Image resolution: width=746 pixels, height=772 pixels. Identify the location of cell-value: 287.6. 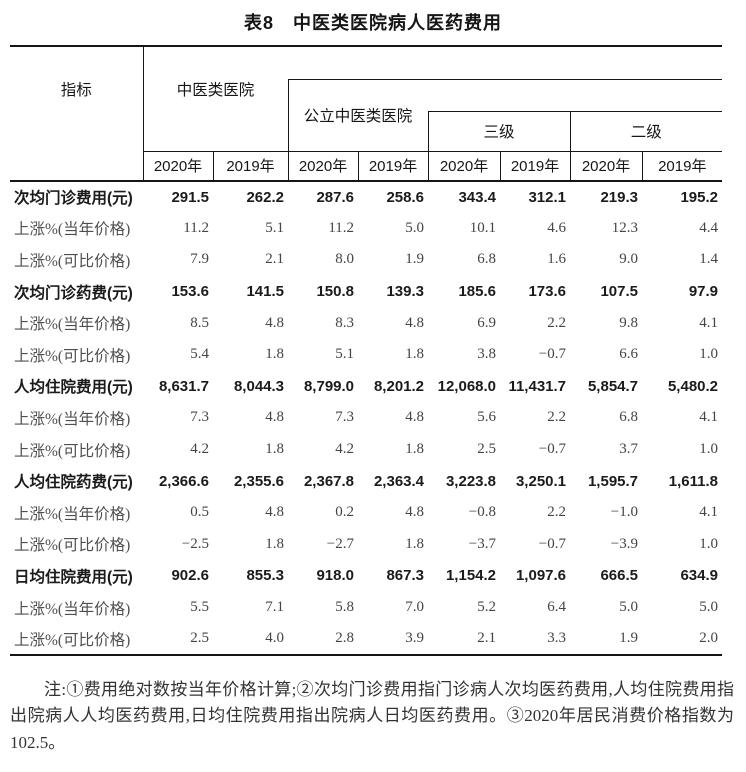
(335, 197).